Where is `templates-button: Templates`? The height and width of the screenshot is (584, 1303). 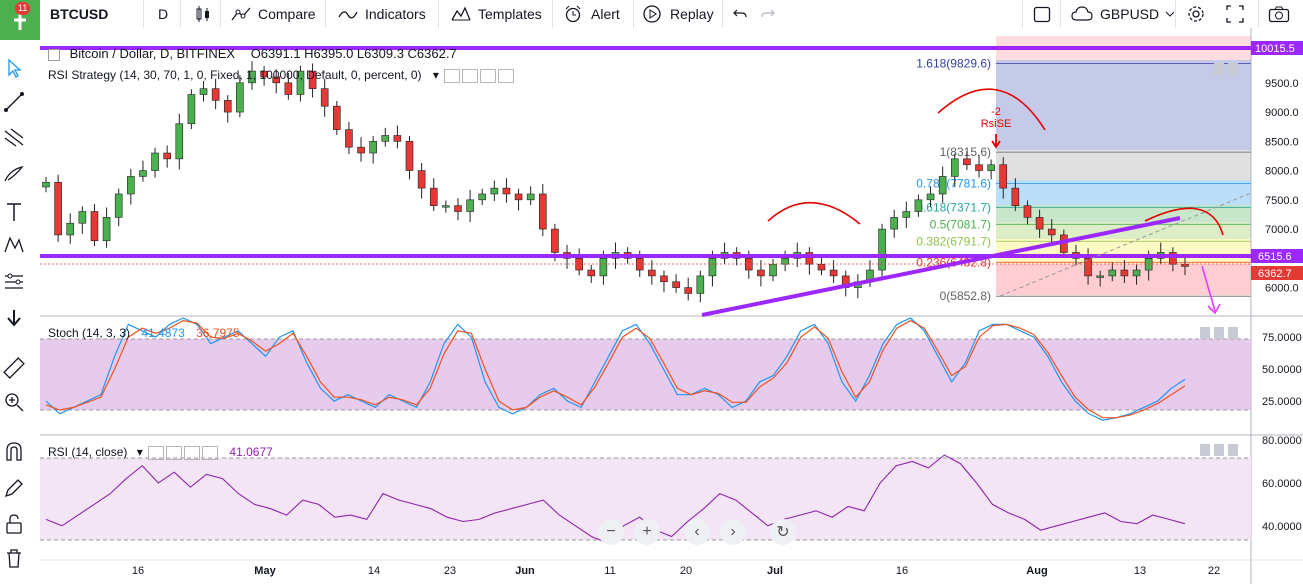
templates-button: Templates is located at coordinates (496, 14).